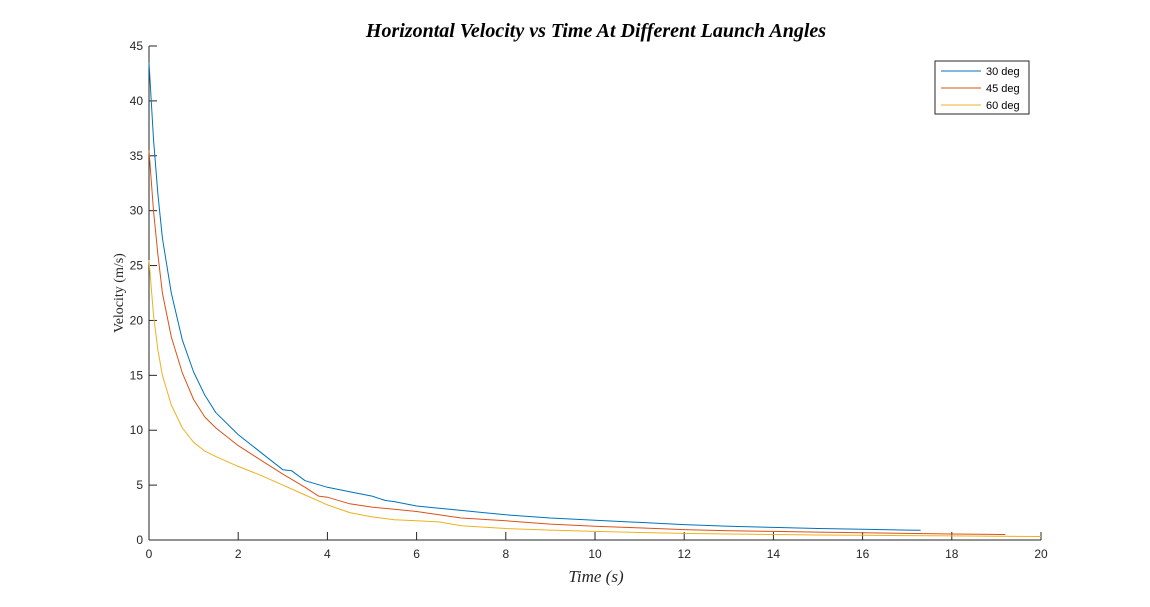 The image size is (1150, 607). What do you see at coordinates (1003, 89) in the screenshot?
I see `legend-label-1: 45 deg` at bounding box center [1003, 89].